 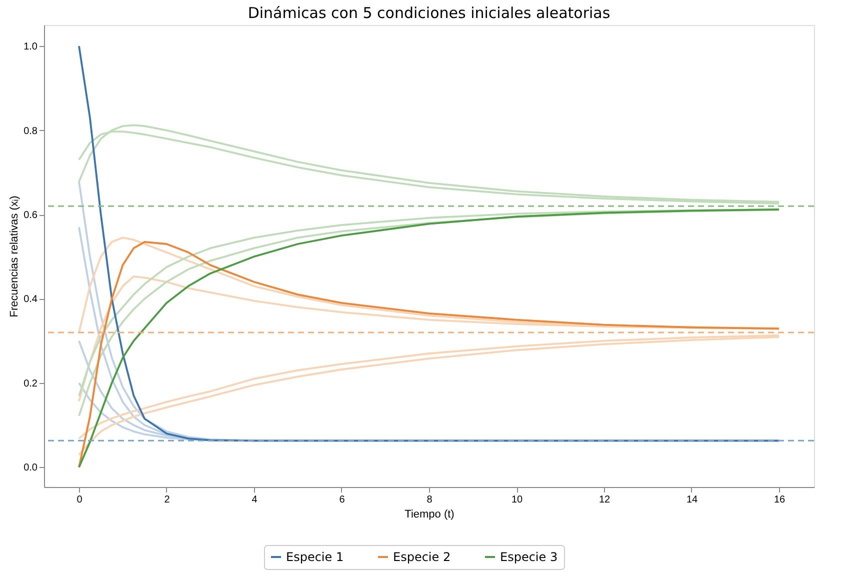 What do you see at coordinates (31, 468) in the screenshot?
I see `y-tick-label: 0.0` at bounding box center [31, 468].